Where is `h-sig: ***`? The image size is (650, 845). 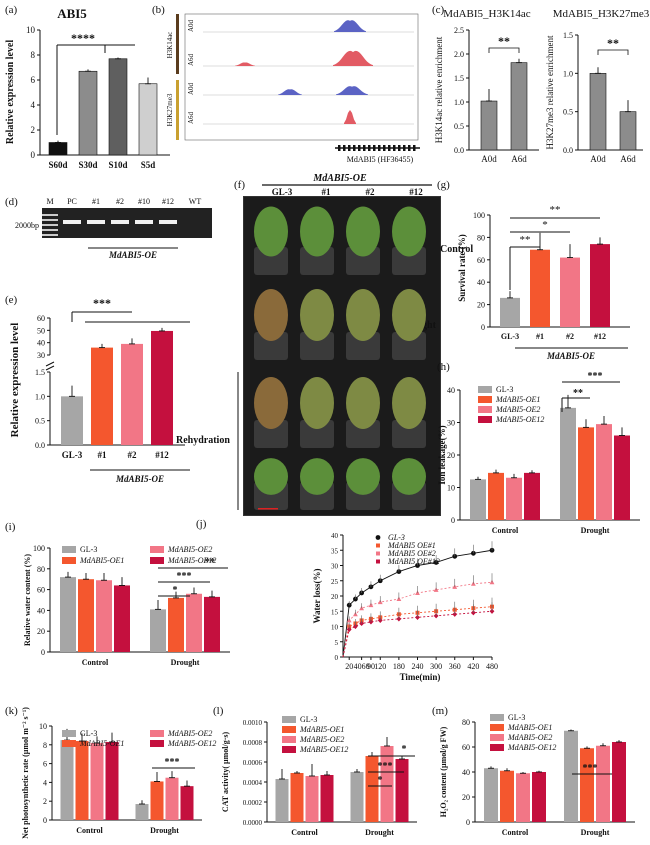
h-sig: *** is located at coordinates (595, 376).